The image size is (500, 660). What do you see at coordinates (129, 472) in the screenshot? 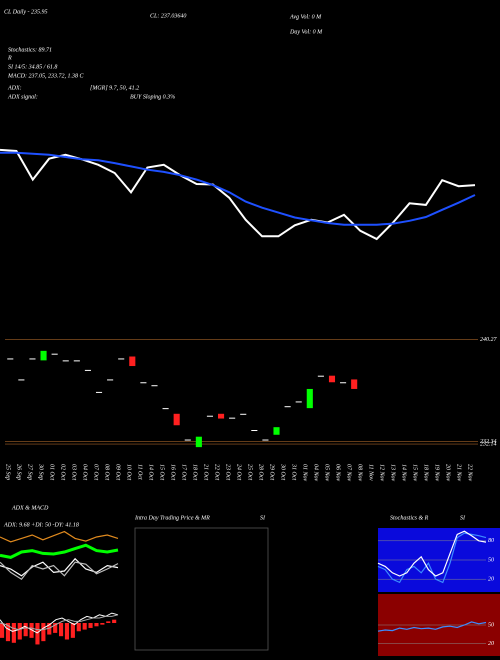
I see `x-tick-label: 10 Oct` at bounding box center [129, 472].